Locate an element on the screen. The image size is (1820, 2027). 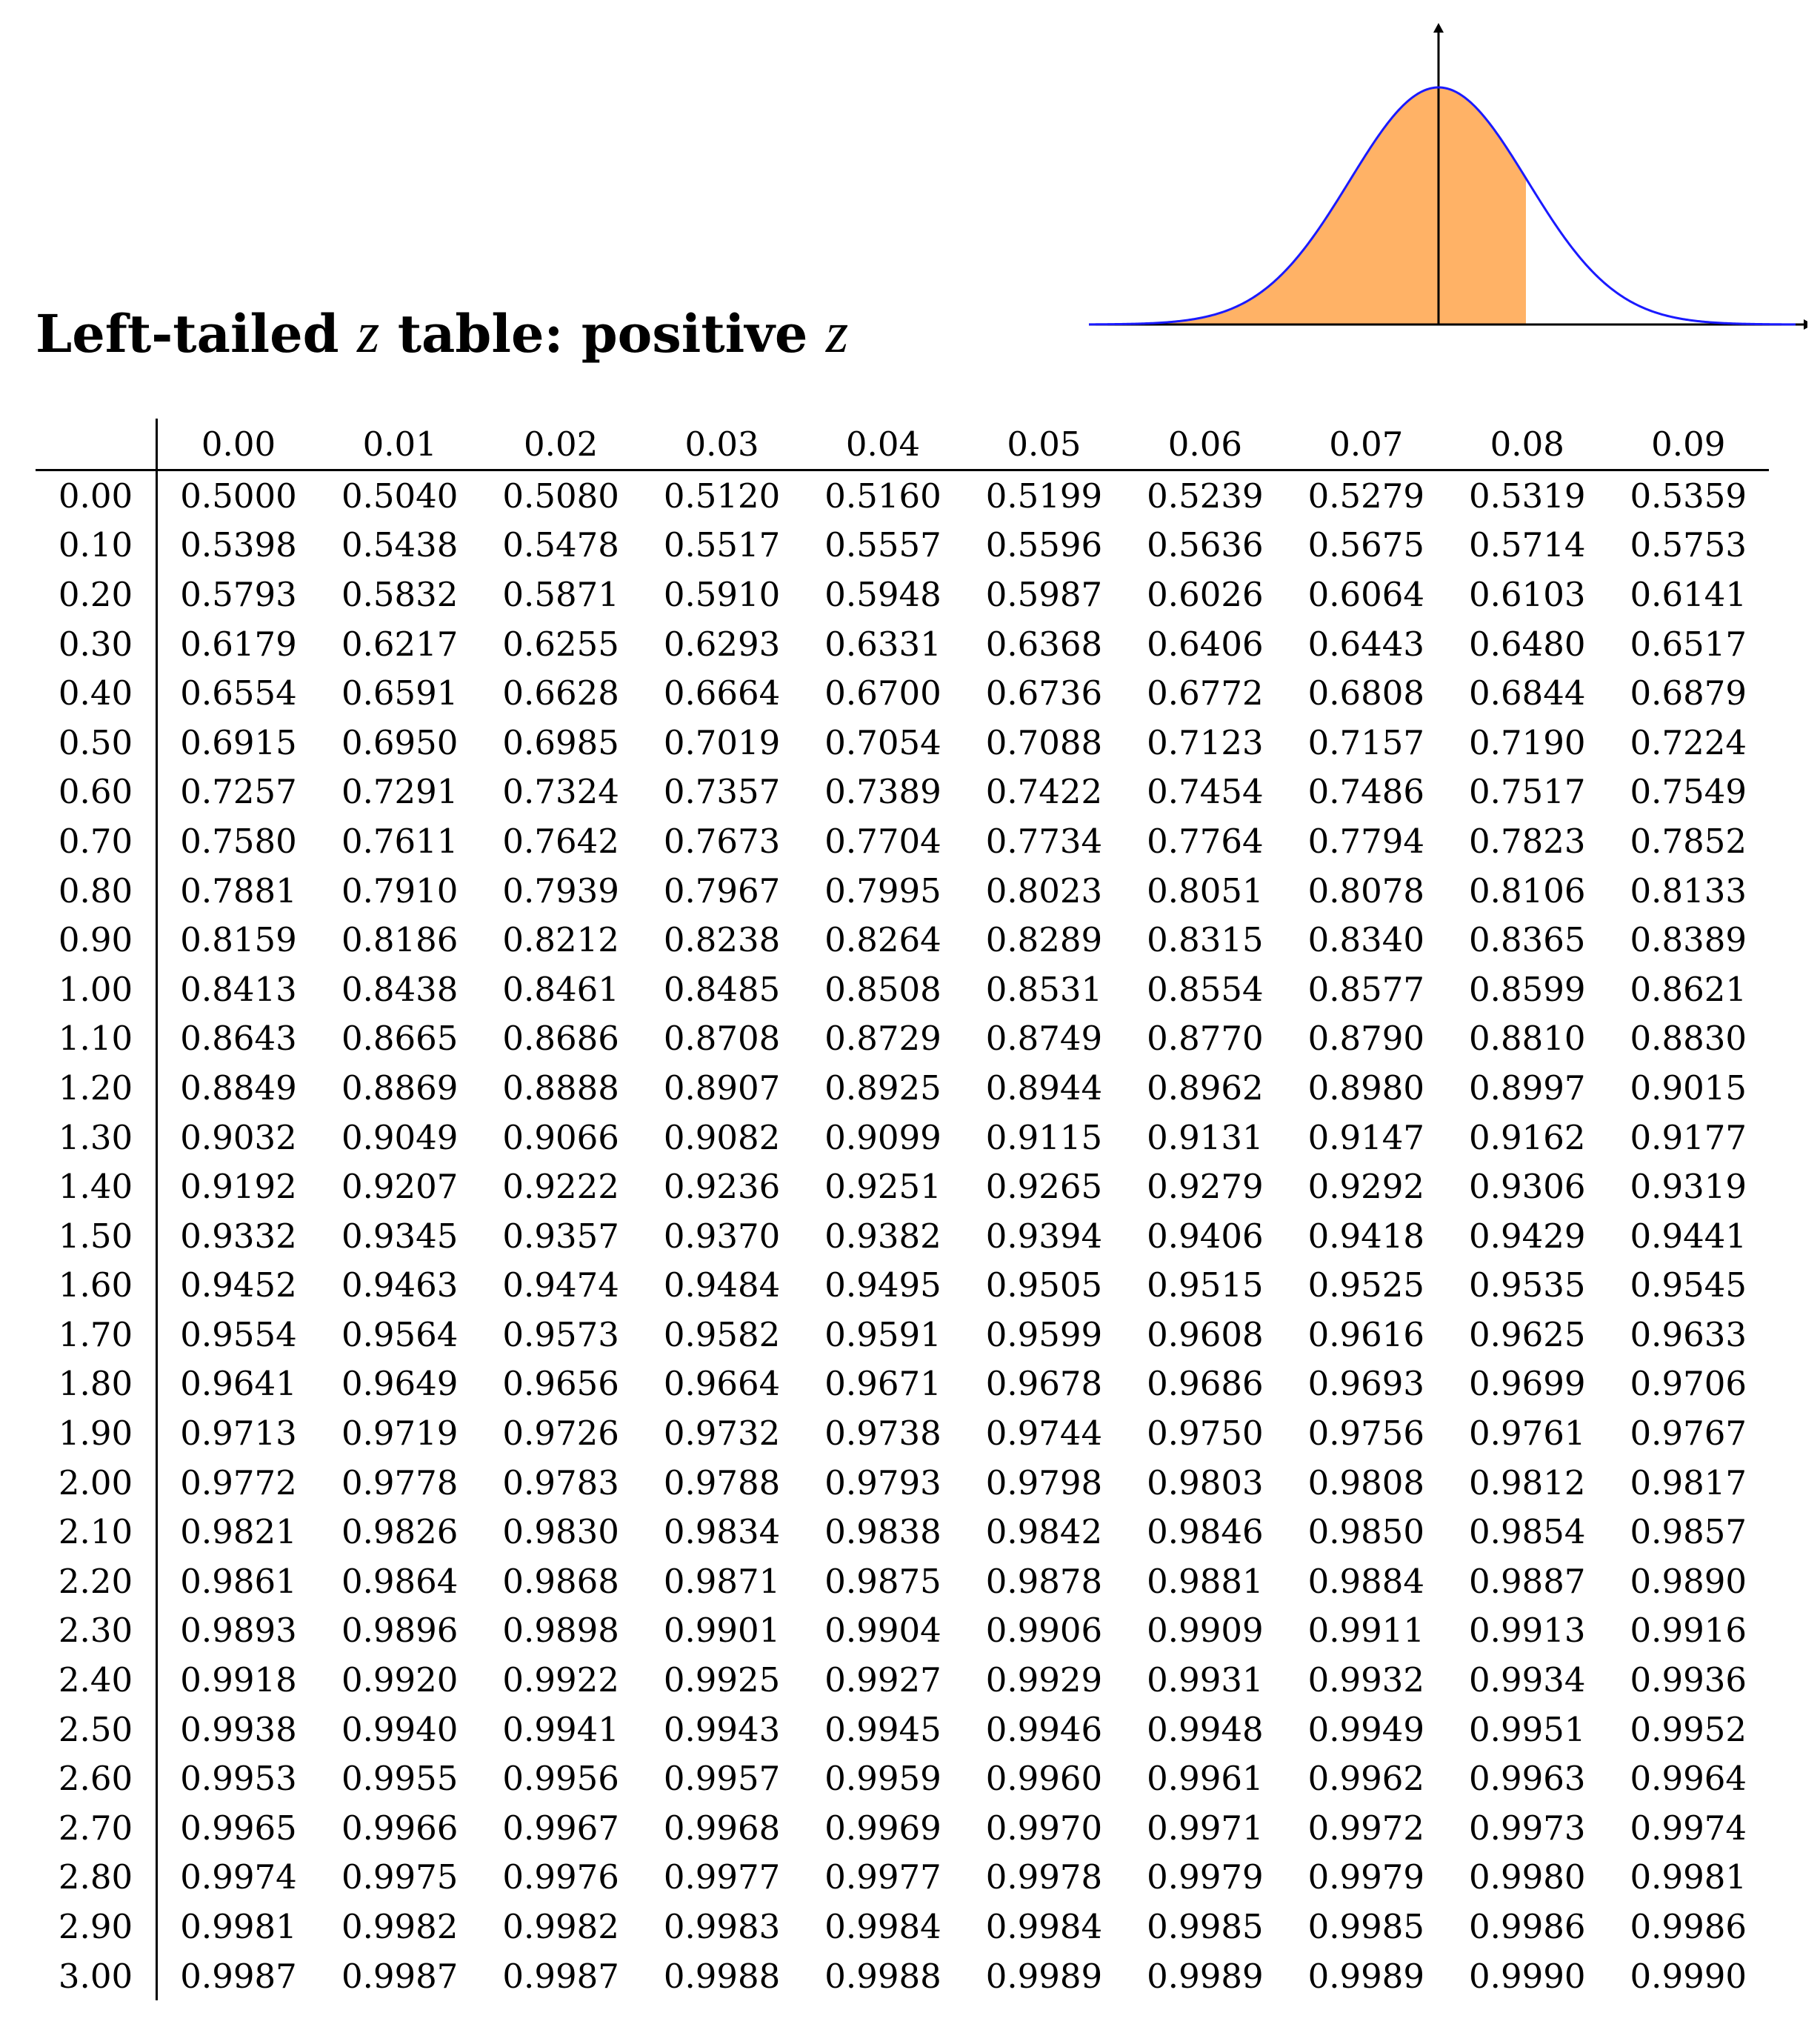
table-cell: 0.9115 is located at coordinates (1044, 1137).